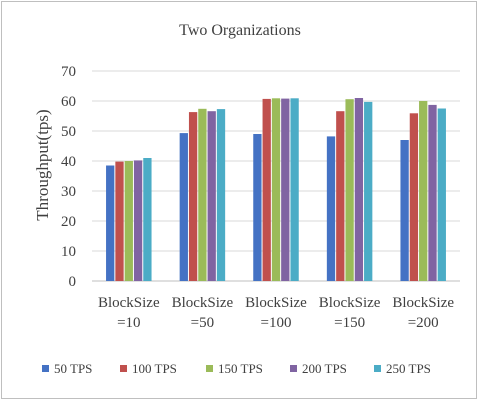  I want to click on x-tick-label: =150, so click(349, 323).